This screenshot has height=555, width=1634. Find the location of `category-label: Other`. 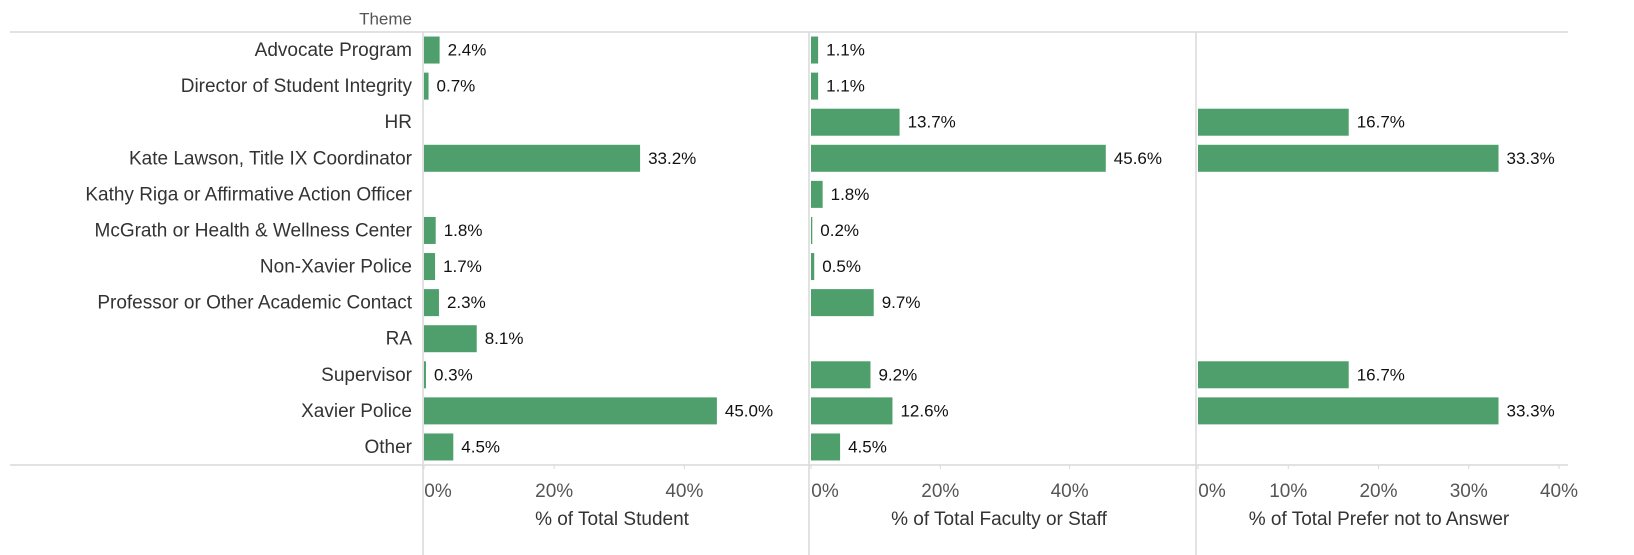

category-label: Other is located at coordinates (388, 447).